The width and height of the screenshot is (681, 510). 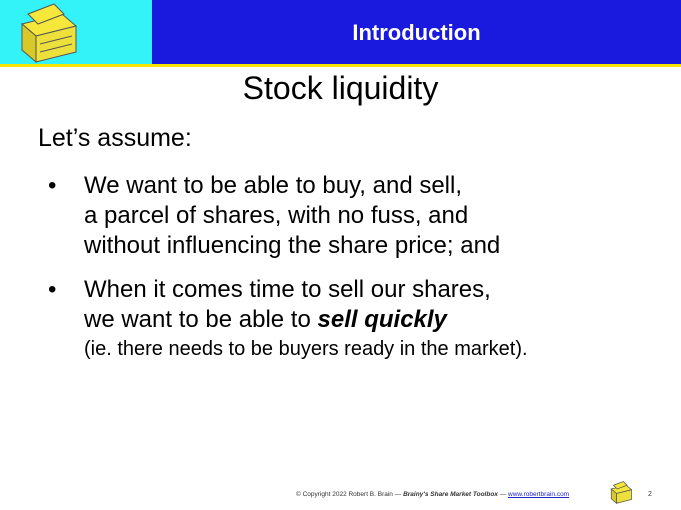 What do you see at coordinates (650, 494) in the screenshot?
I see `page-number: 2` at bounding box center [650, 494].